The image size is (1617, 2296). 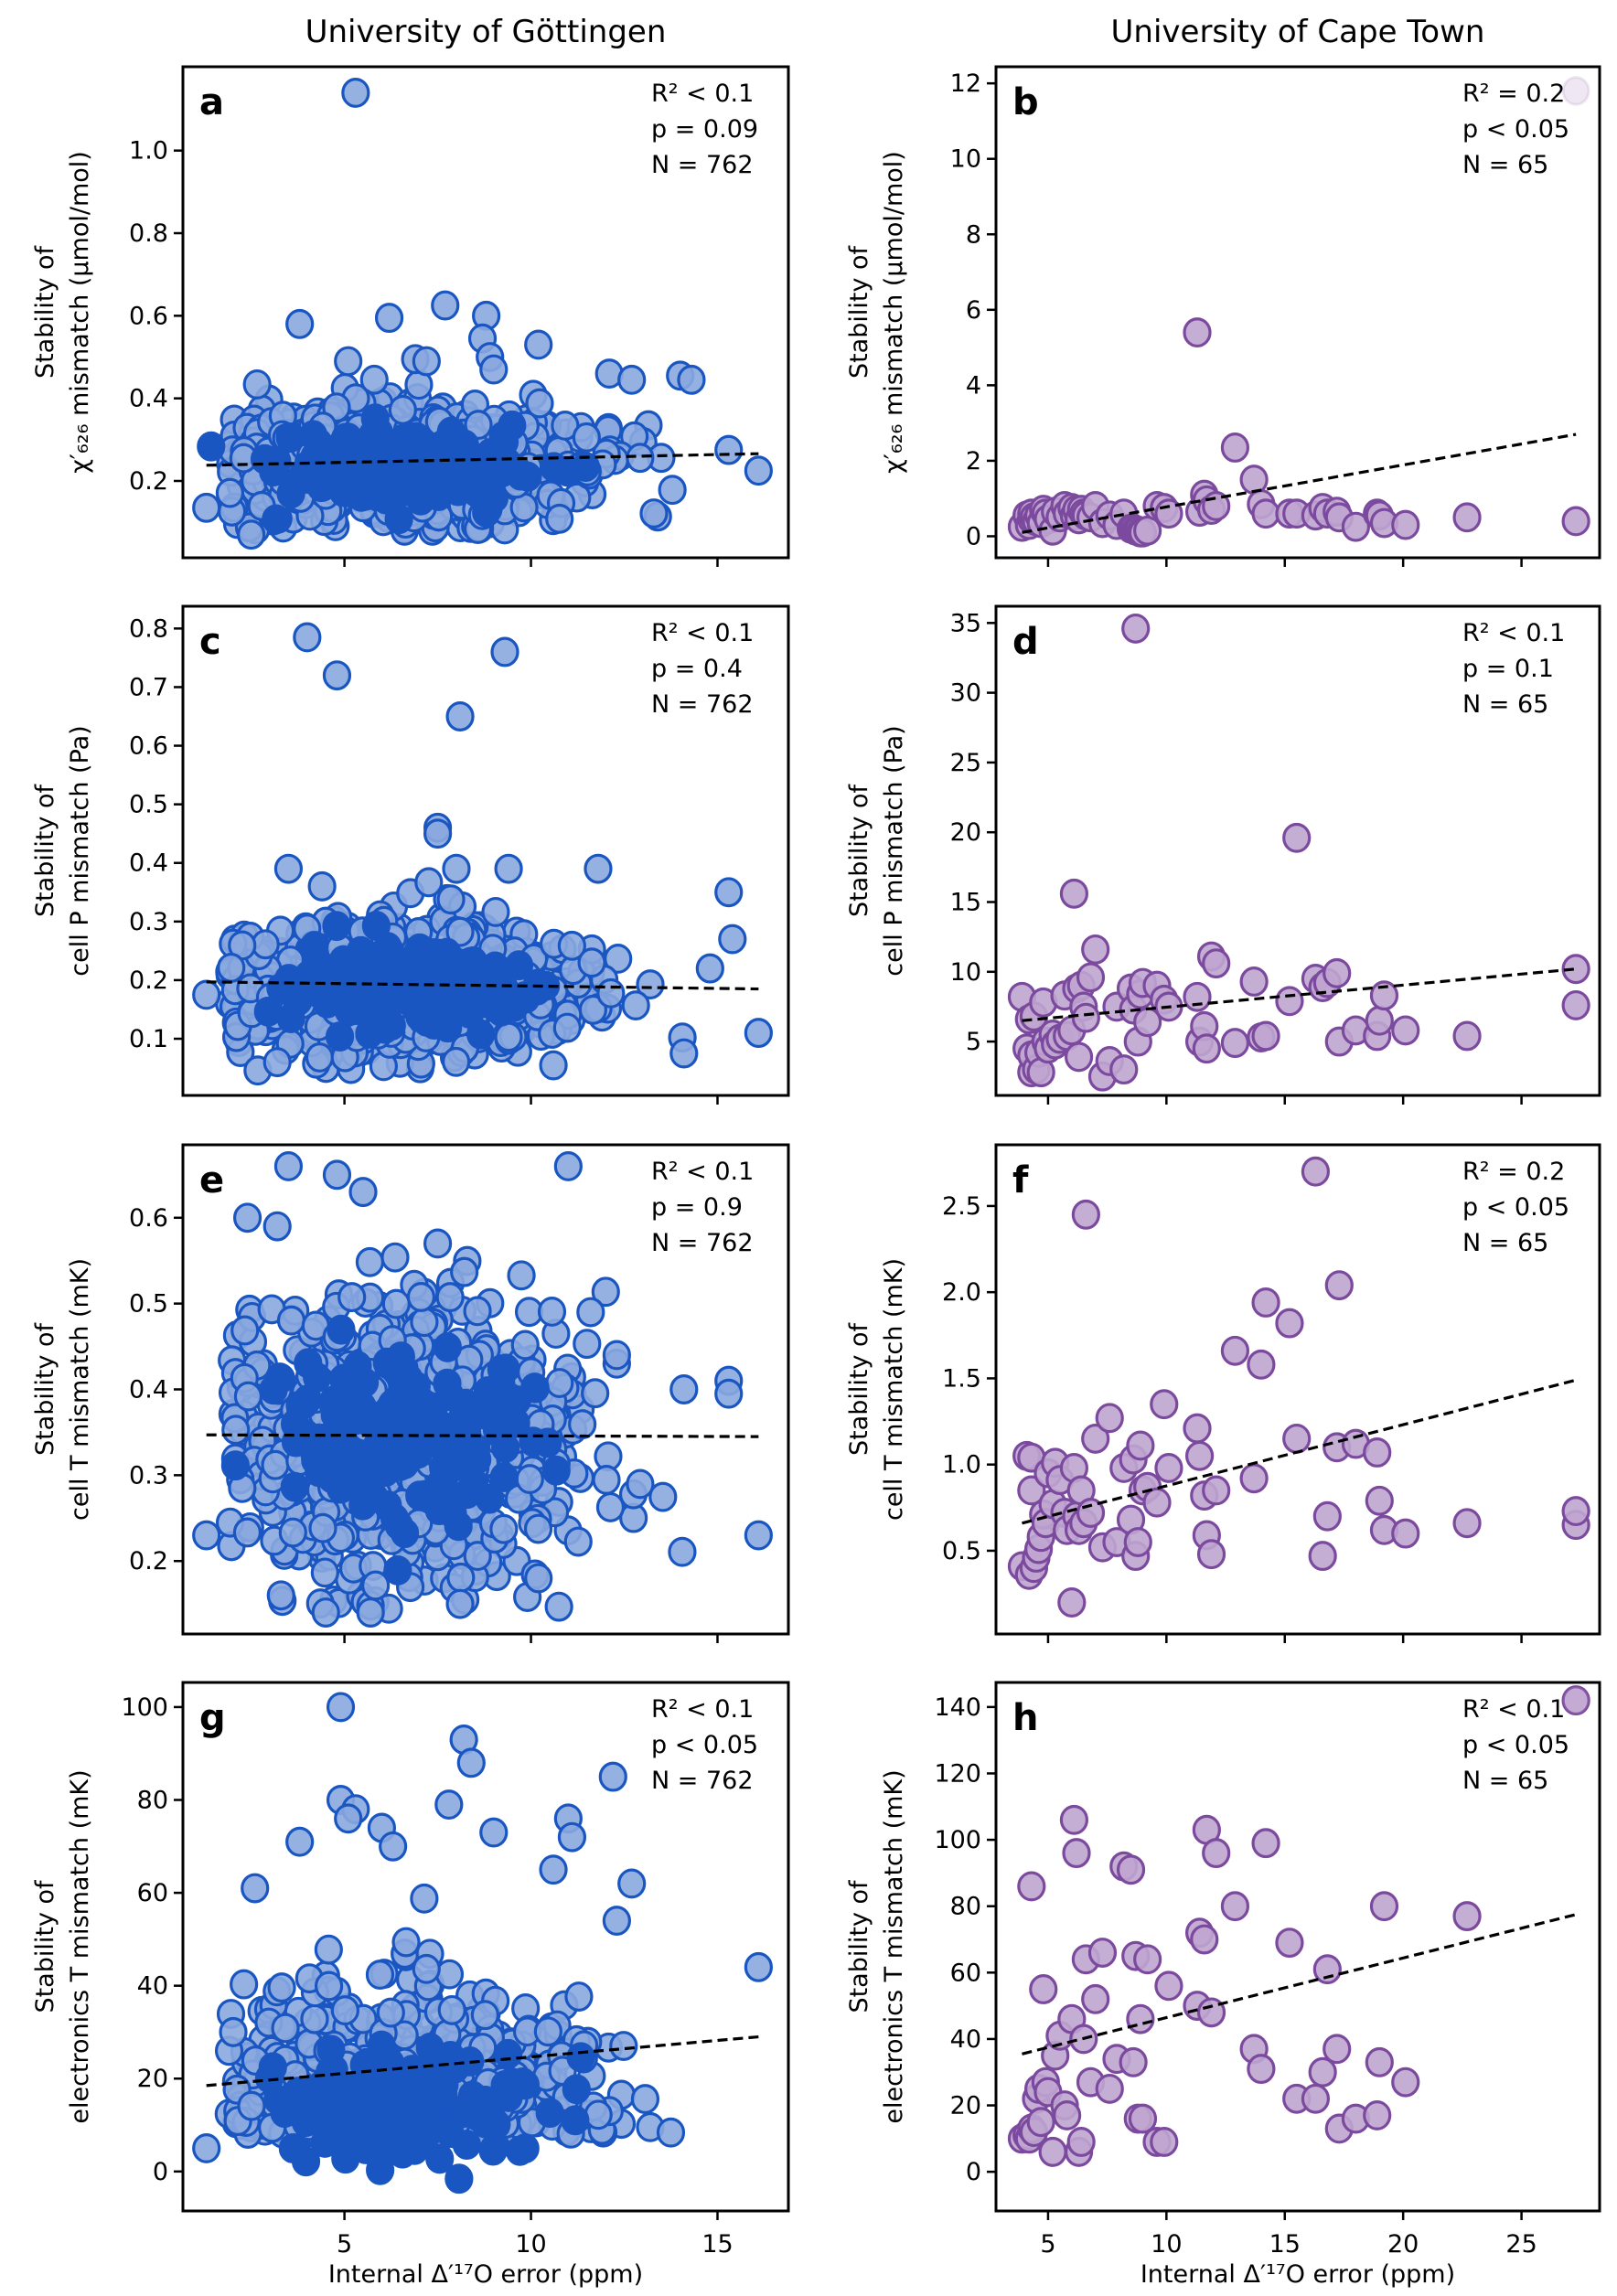 I want to click on y-tick-label: 80, so click(x=152, y=1801).